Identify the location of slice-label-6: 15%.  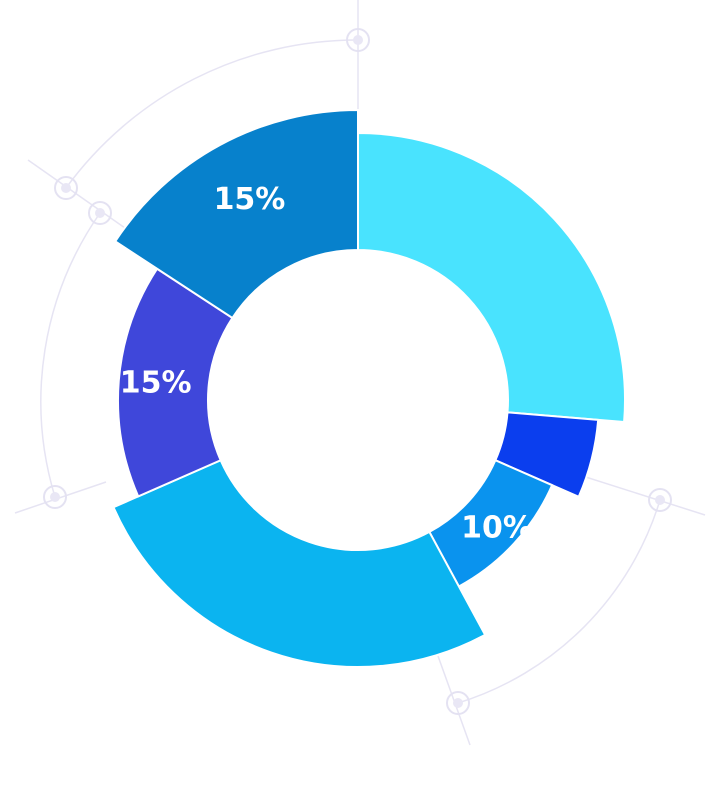
(250, 199).